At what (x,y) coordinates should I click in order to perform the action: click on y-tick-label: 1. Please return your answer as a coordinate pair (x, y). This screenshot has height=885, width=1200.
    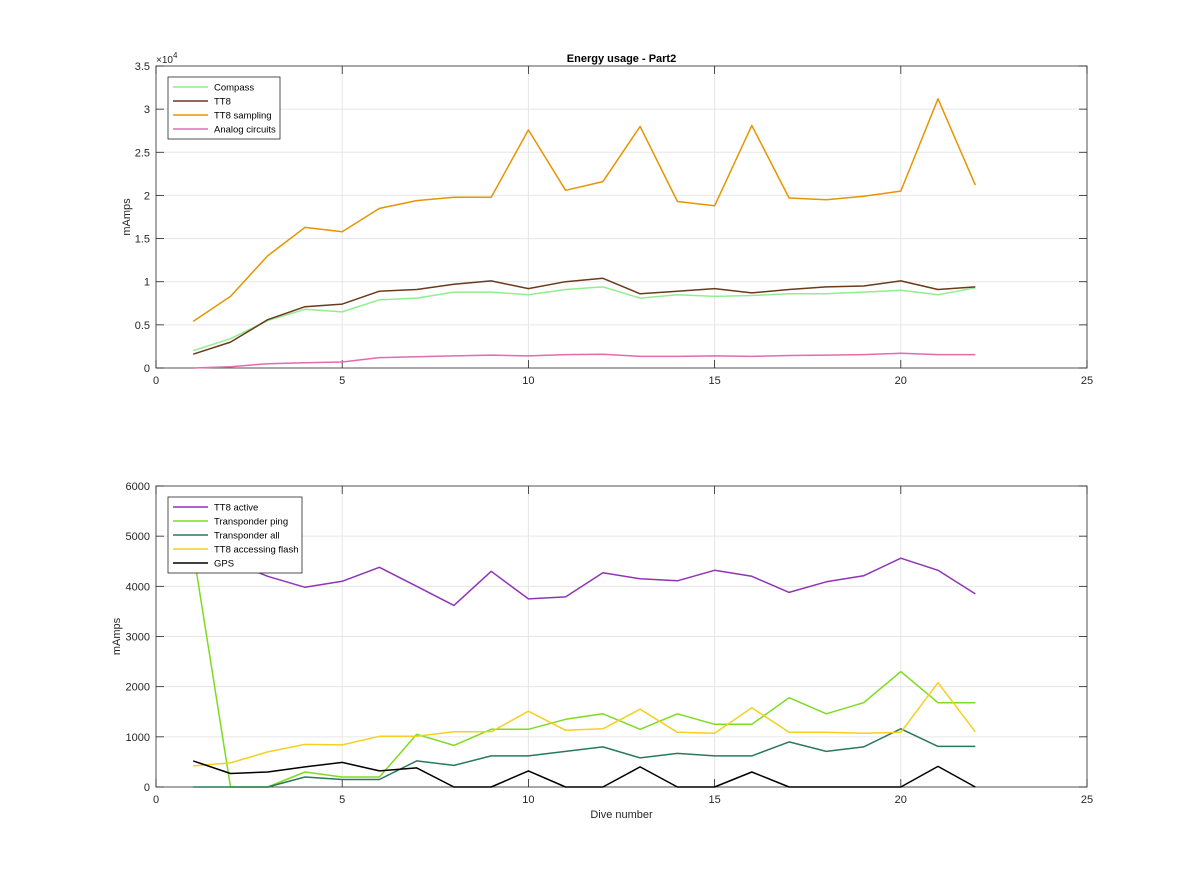
    Looking at the image, I should click on (147, 283).